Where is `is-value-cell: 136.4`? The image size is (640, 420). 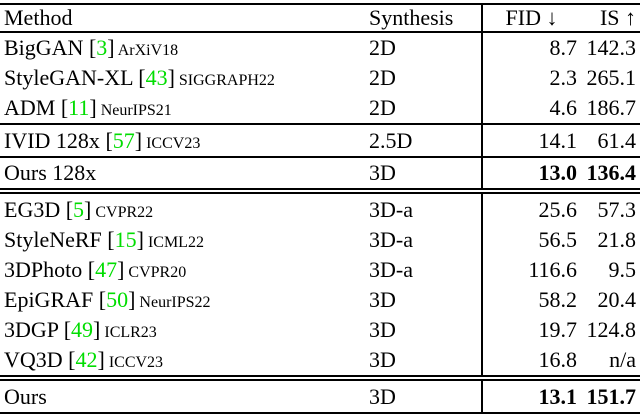
is-value-cell: 136.4 is located at coordinates (611, 172).